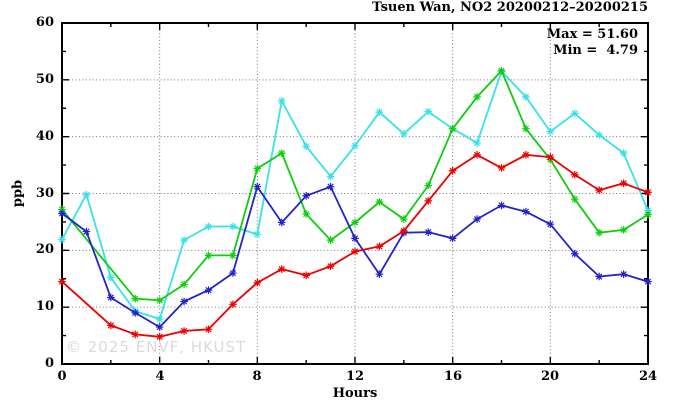 The width and height of the screenshot is (674, 409). I want to click on x-axis-label: Hours, so click(355, 393).